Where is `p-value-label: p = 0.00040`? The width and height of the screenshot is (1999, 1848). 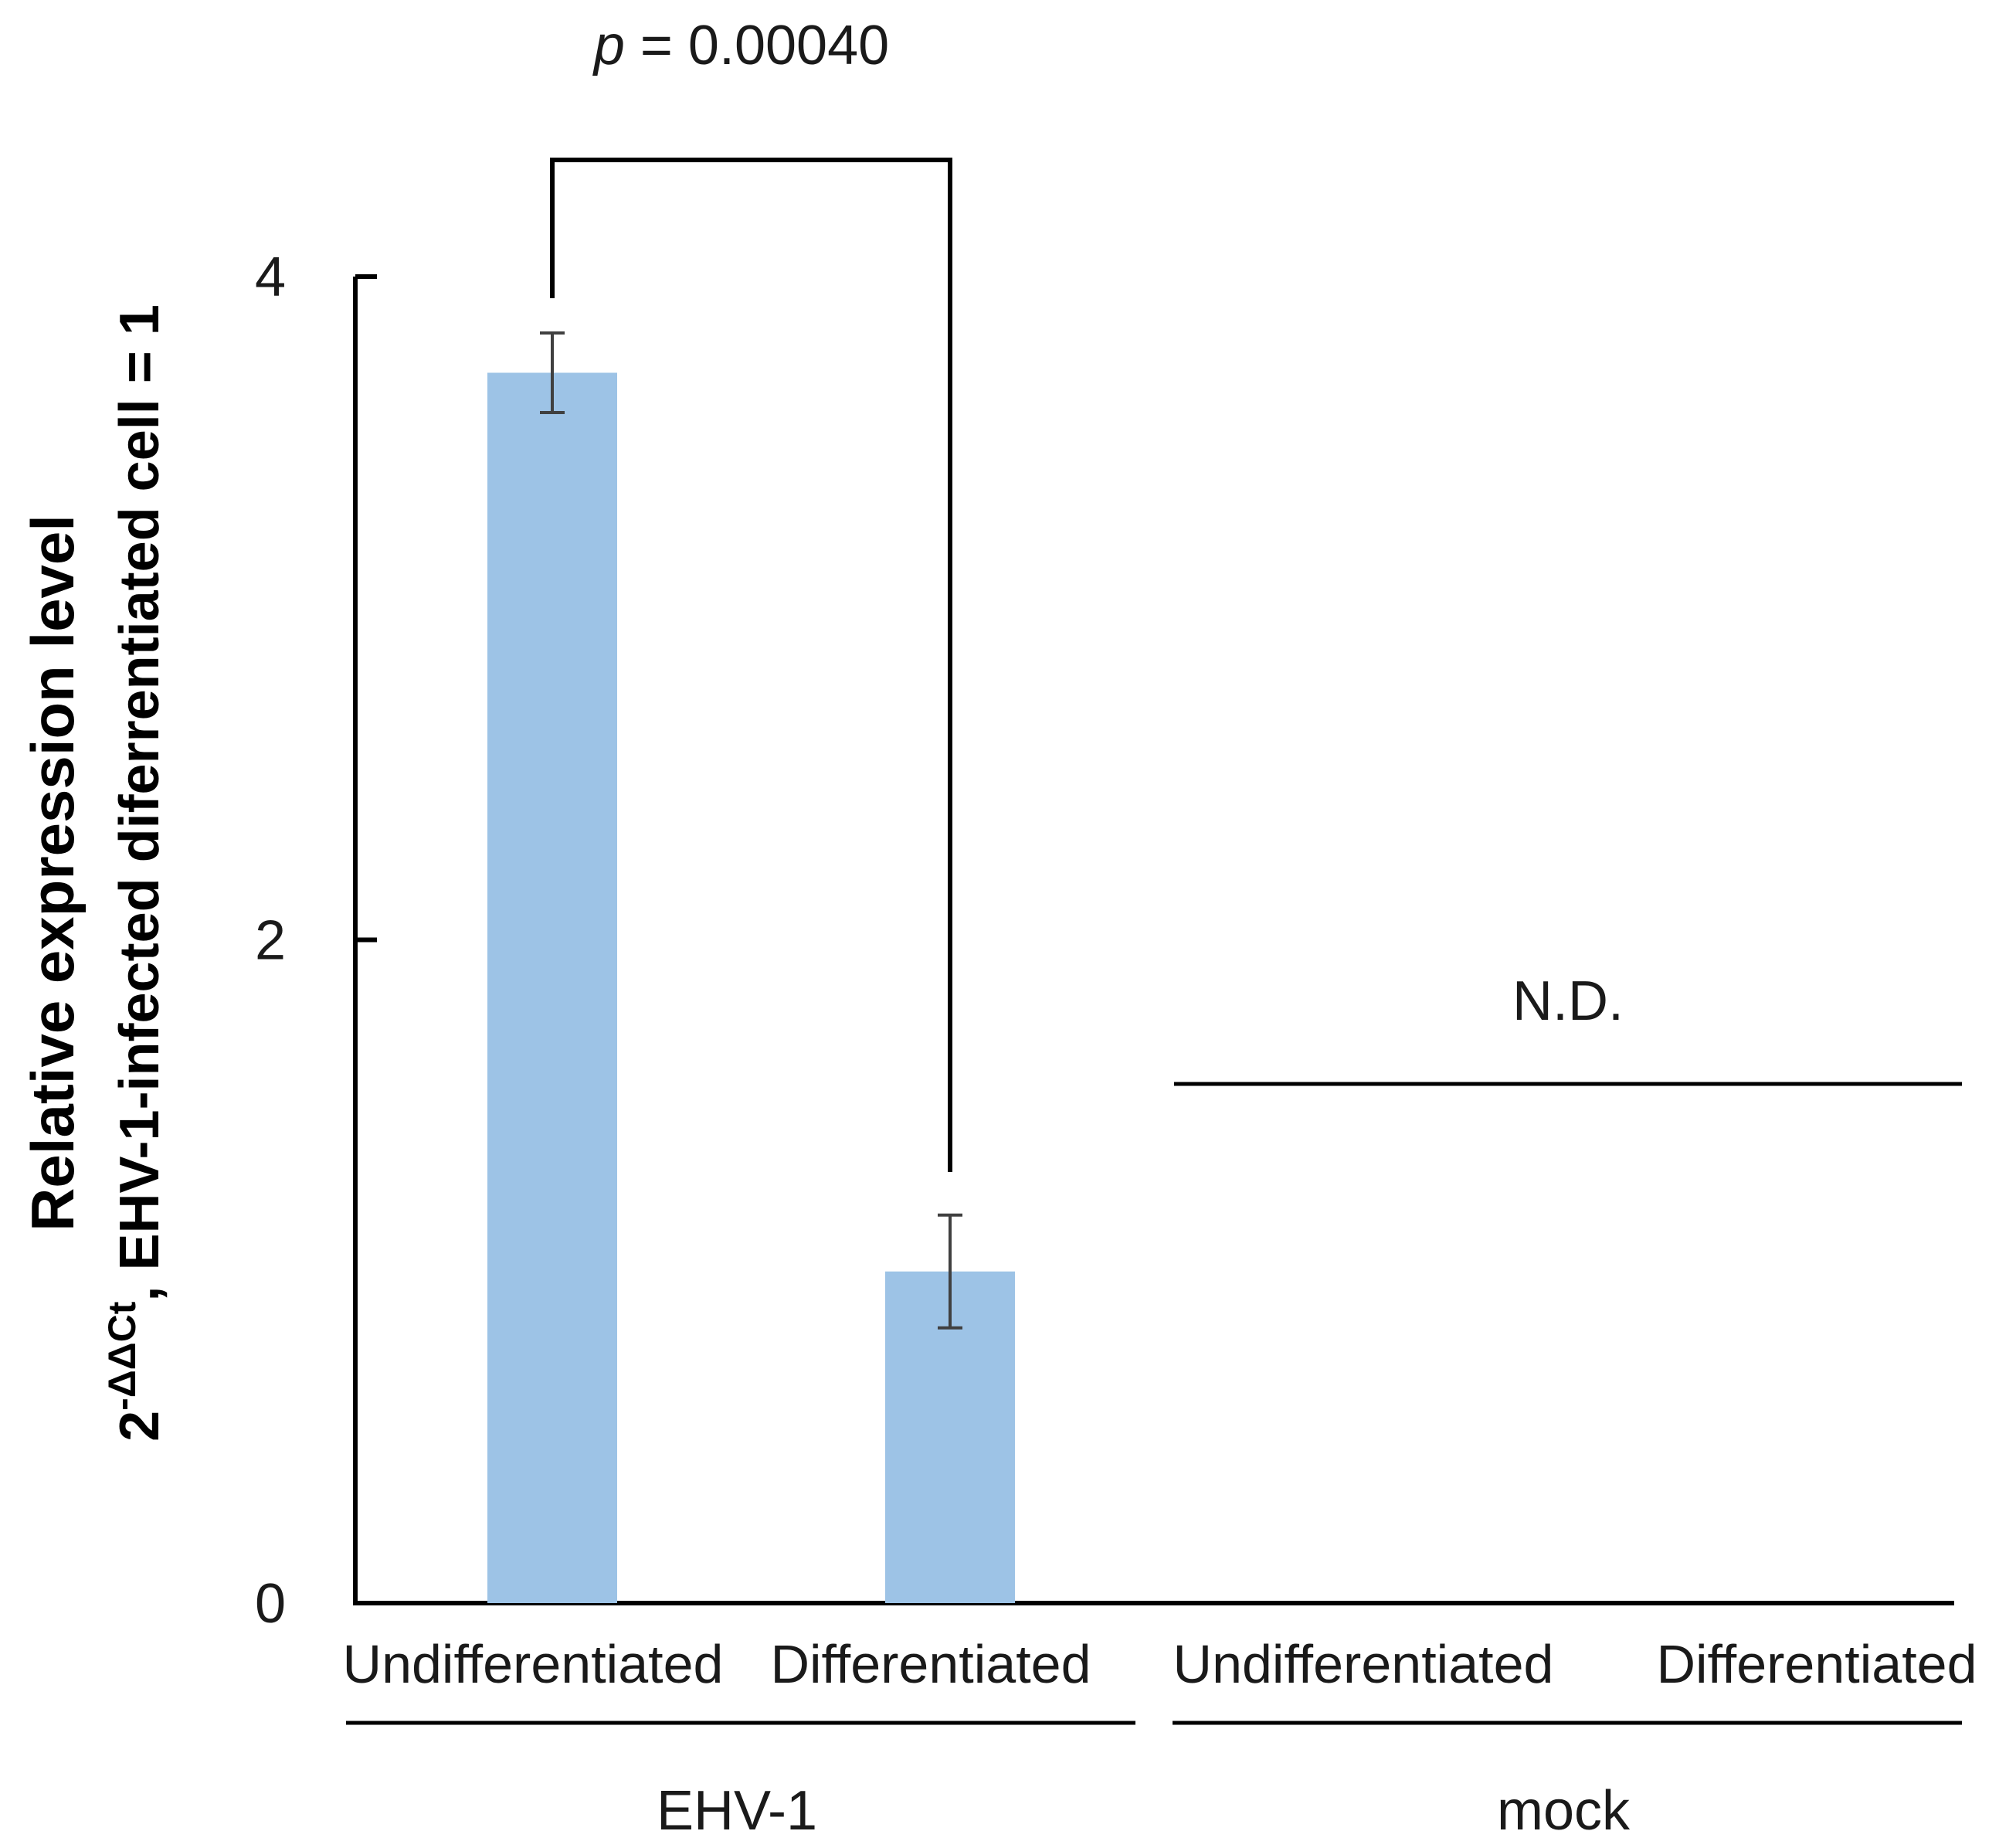
p-value-label: p = 0.00040 is located at coordinates (740, 46).